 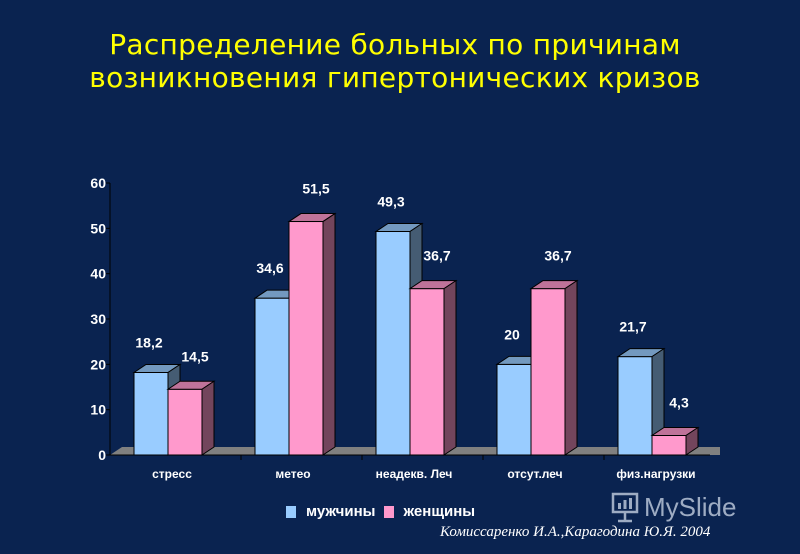 I want to click on data-label: 21,7, so click(x=632, y=327).